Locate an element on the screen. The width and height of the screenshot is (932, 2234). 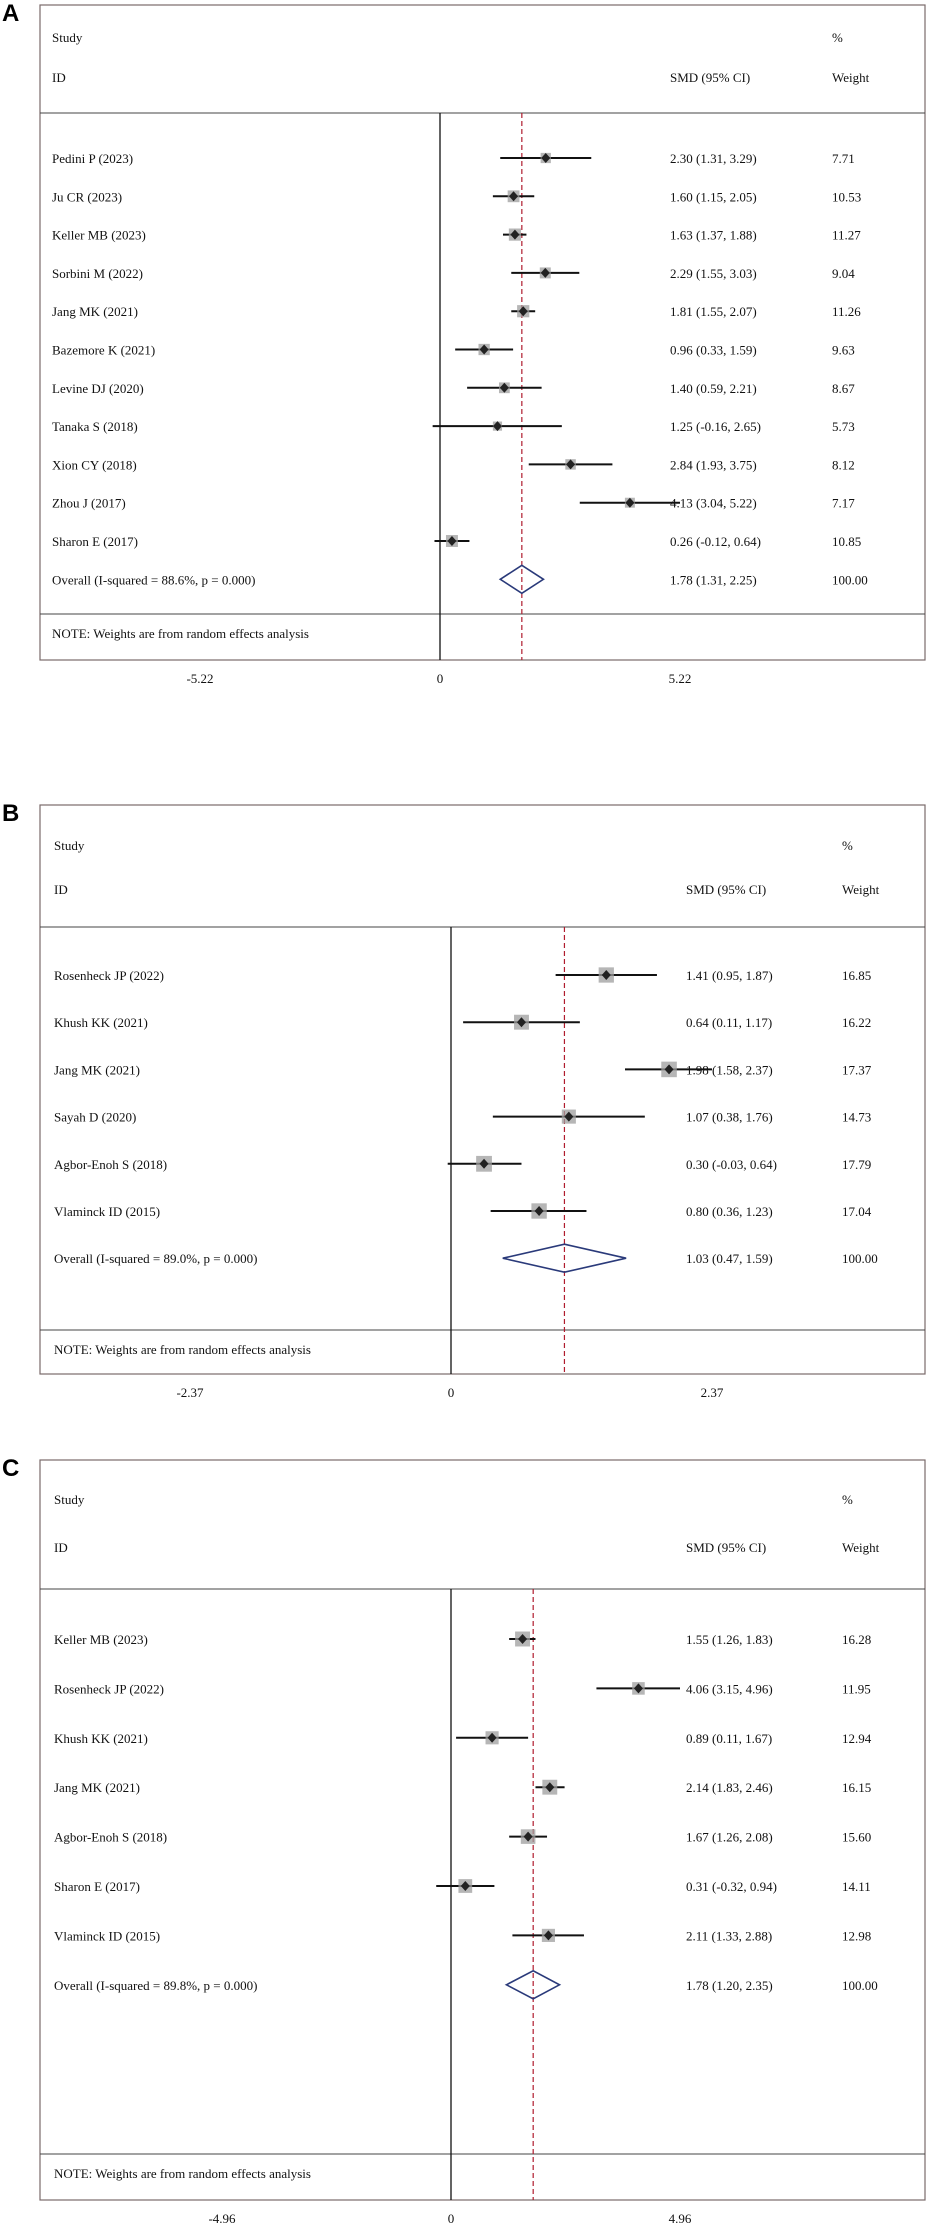
study-smd-ci: 0.30 (-0.03, 0.64) is located at coordinates (731, 1164).